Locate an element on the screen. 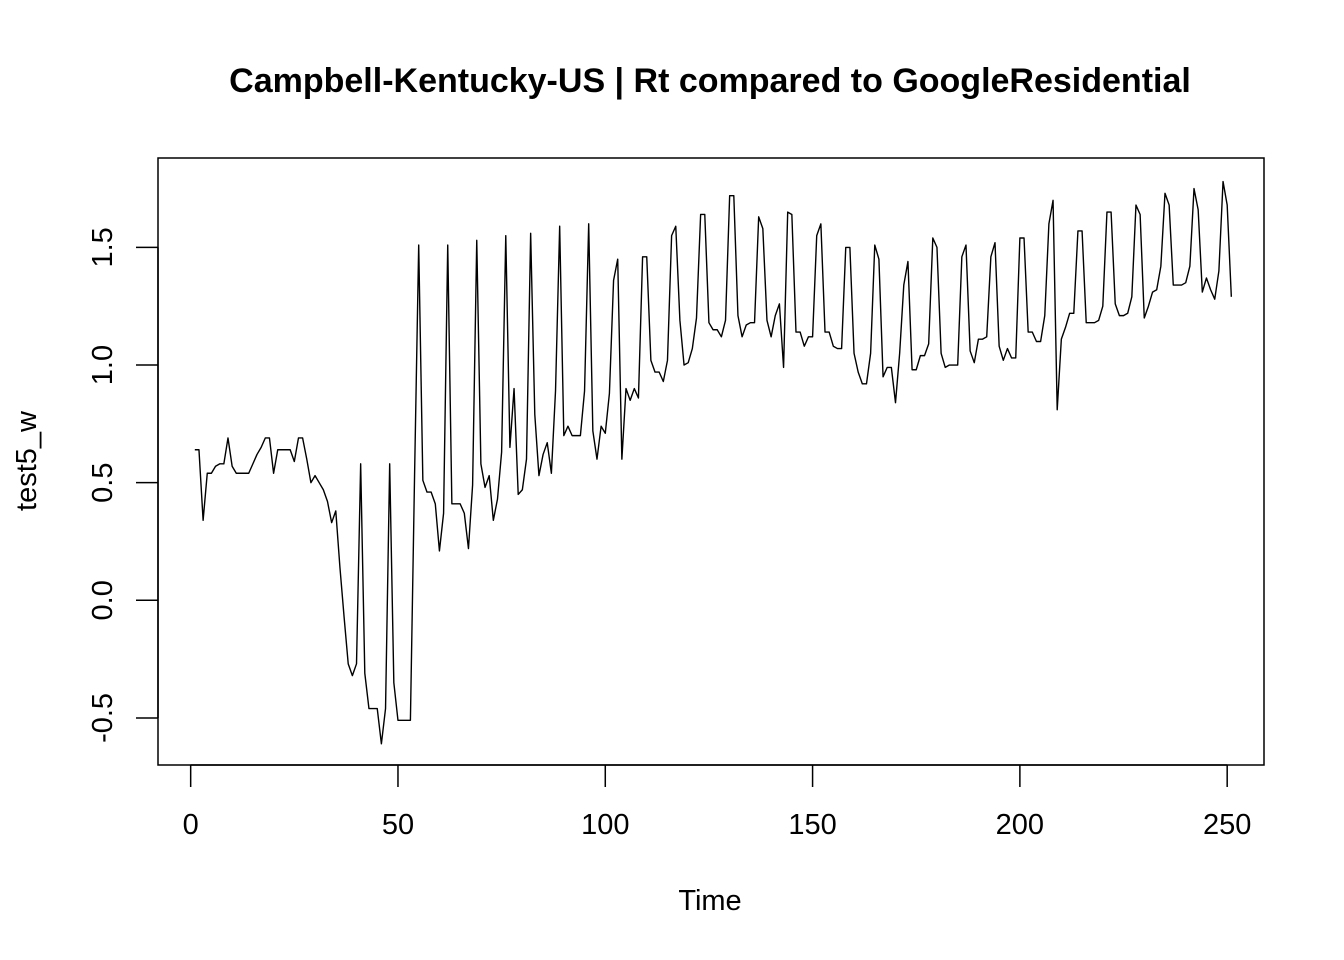  y-tick-label: 0.0 is located at coordinates (103, 600).